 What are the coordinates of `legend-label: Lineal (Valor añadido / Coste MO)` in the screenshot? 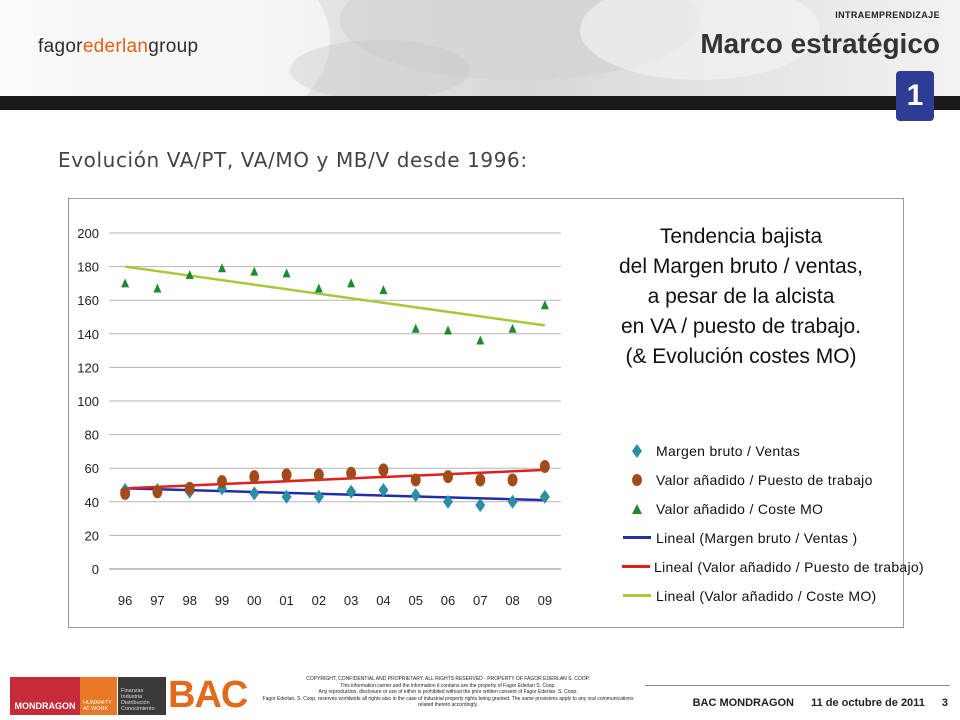 It's located at (766, 595).